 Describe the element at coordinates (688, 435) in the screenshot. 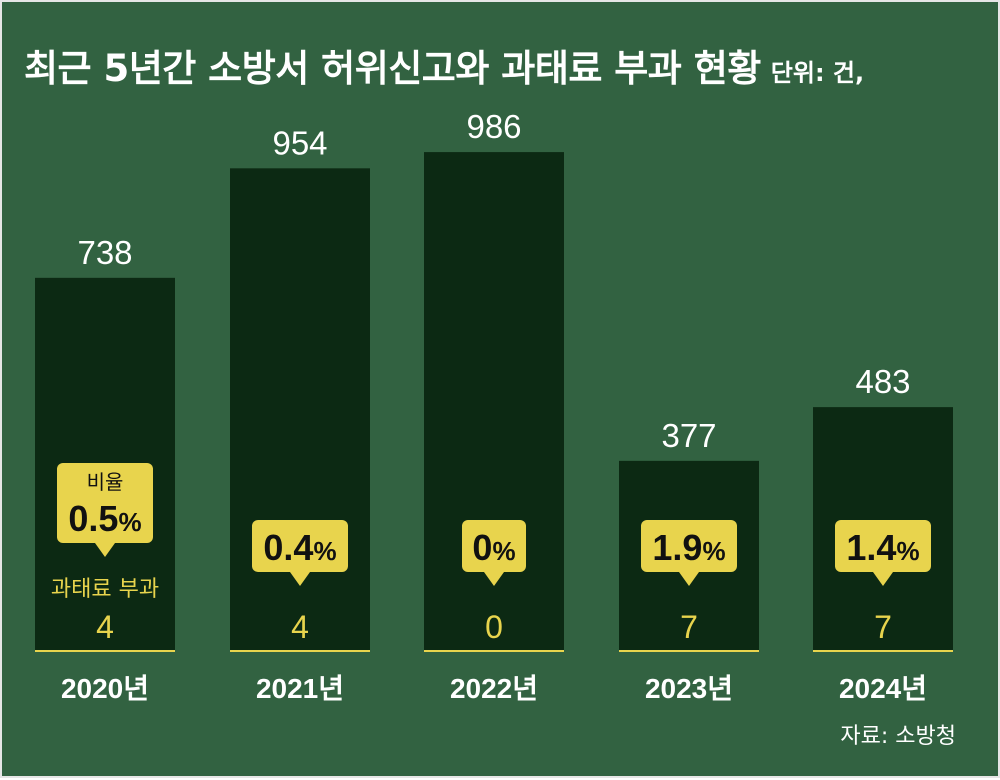

I see `value-label-4: 377` at that location.